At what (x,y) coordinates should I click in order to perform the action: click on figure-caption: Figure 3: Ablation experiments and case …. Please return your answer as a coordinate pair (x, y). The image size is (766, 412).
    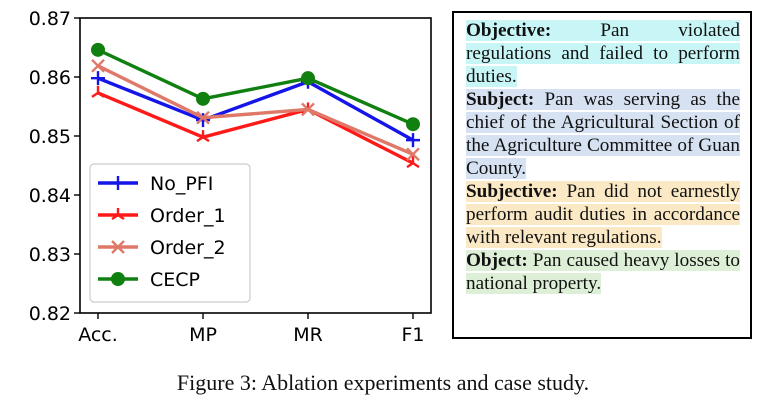
    Looking at the image, I should click on (383, 382).